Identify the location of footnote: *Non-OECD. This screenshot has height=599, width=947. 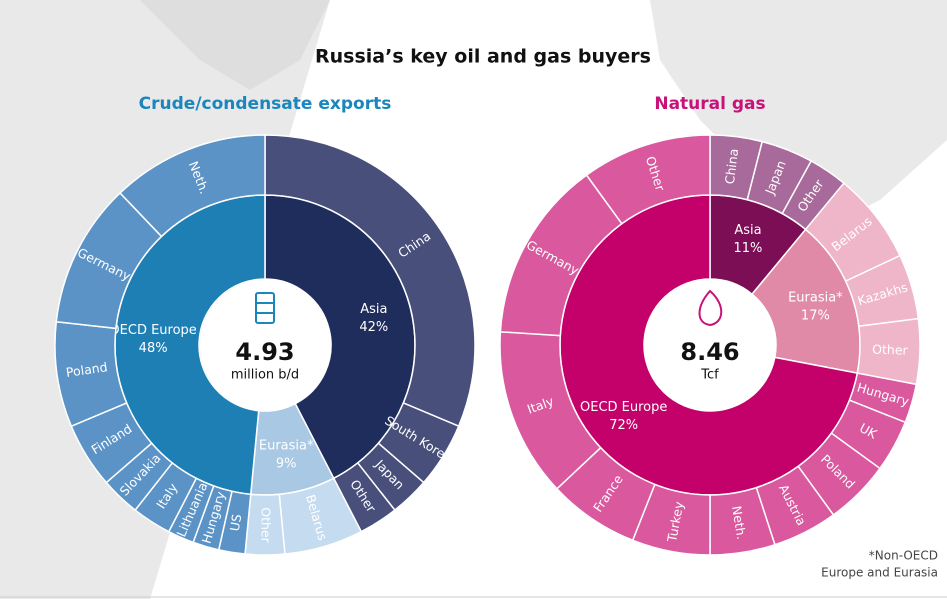
(903, 556).